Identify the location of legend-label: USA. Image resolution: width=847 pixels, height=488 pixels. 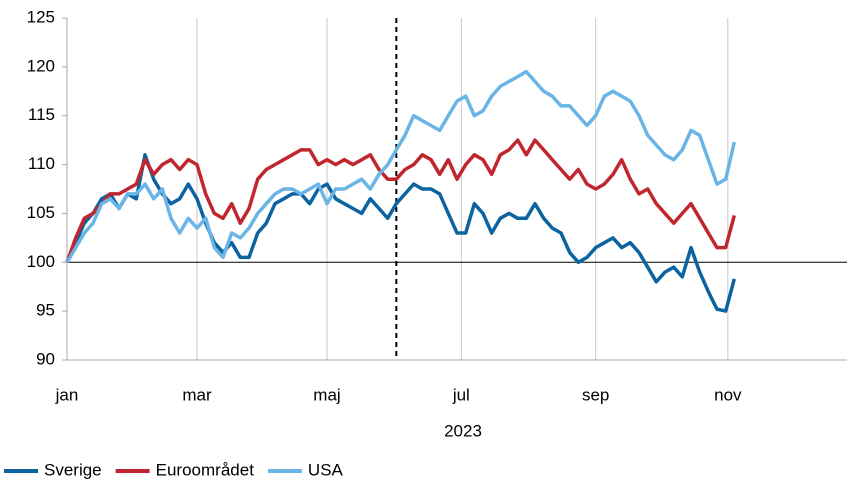
(326, 469).